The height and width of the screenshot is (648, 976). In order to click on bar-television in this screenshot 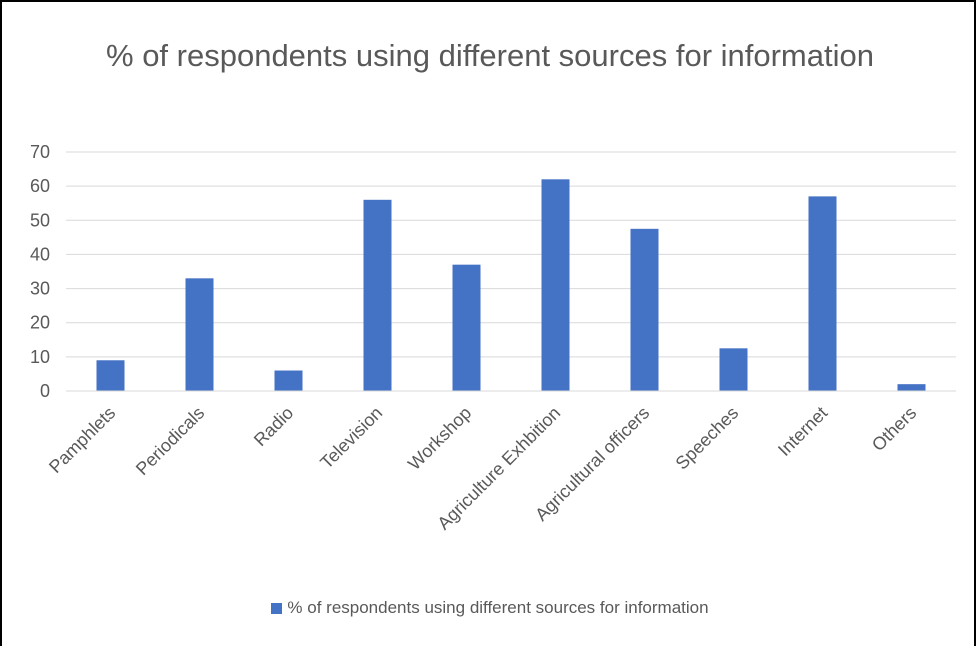, I will do `click(377, 295)`.